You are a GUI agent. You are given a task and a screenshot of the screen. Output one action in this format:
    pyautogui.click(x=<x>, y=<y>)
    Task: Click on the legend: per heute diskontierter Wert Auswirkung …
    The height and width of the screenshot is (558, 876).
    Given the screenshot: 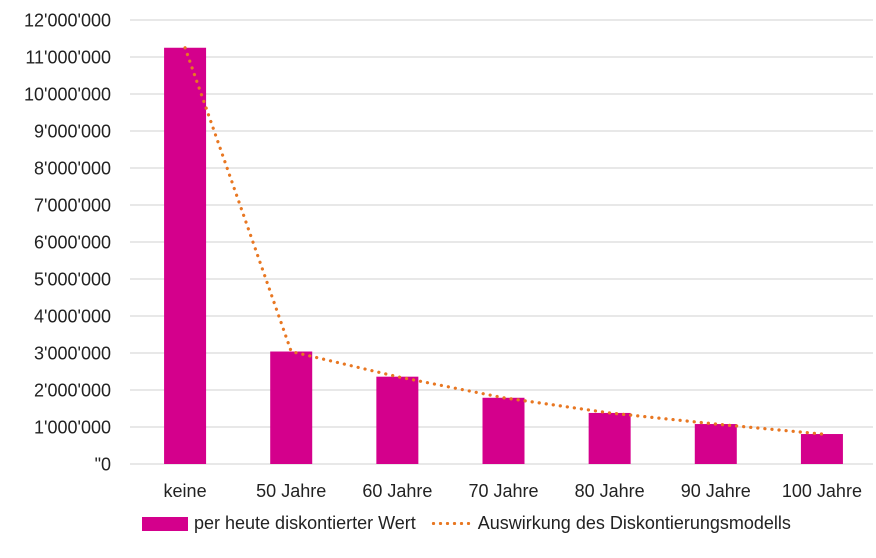 What is the action you would take?
    pyautogui.click(x=438, y=523)
    